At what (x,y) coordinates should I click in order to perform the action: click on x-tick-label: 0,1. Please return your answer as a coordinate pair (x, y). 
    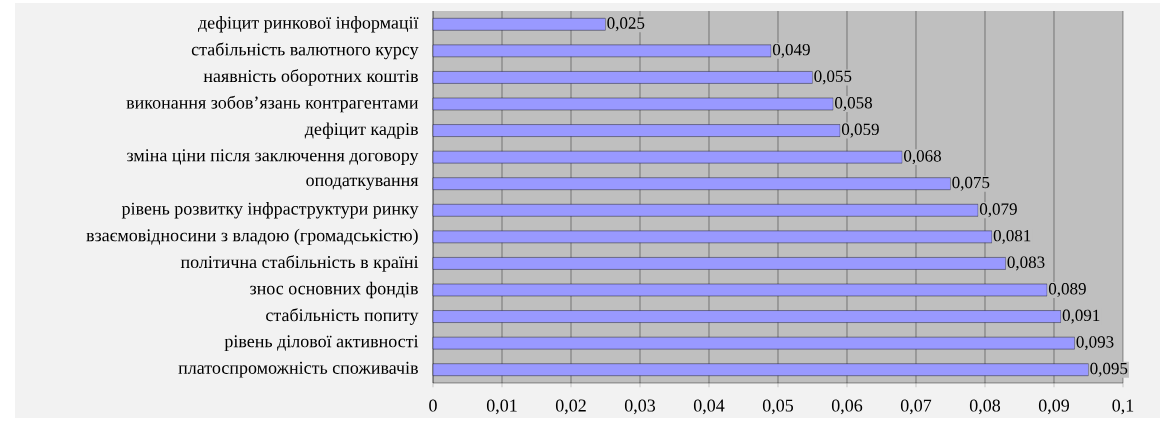
    Looking at the image, I should click on (1123, 407).